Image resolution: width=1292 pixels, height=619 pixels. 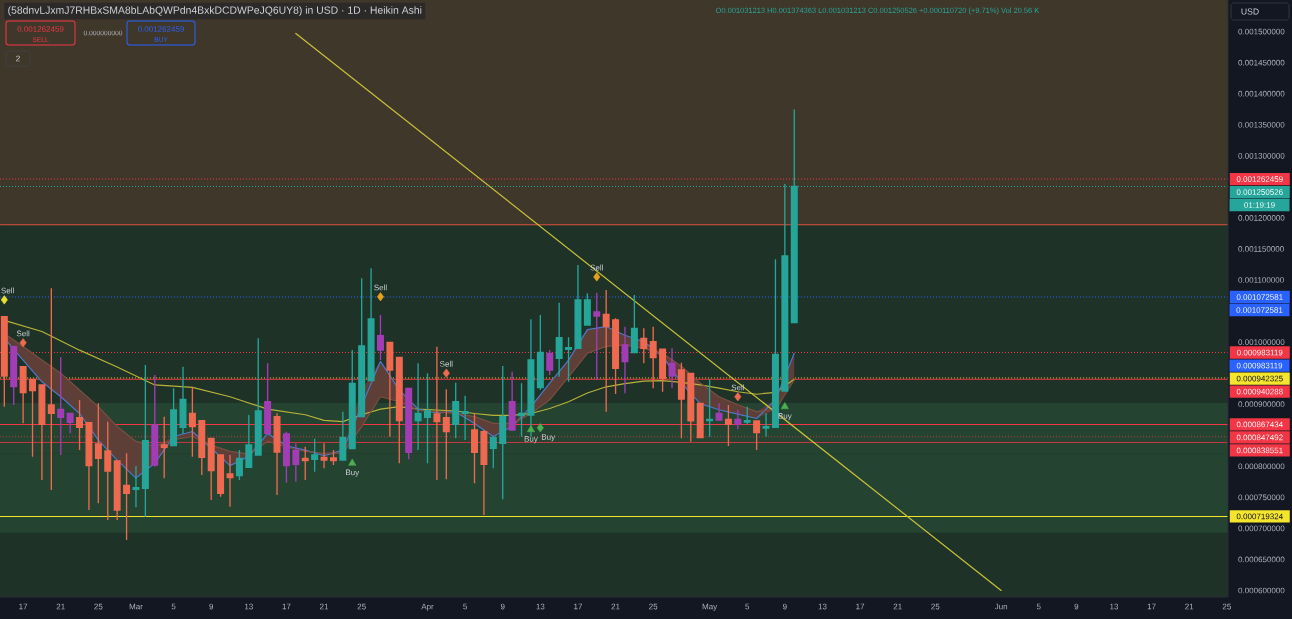 I want to click on annotation: 2, so click(x=18, y=58).